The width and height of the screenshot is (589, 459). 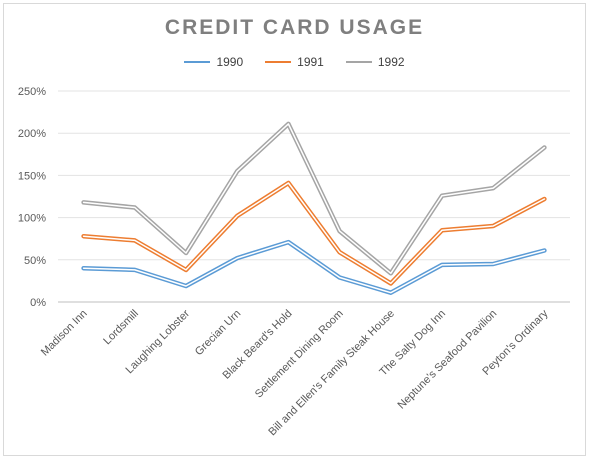 What do you see at coordinates (32, 219) in the screenshot?
I see `y-tick-label: 100%` at bounding box center [32, 219].